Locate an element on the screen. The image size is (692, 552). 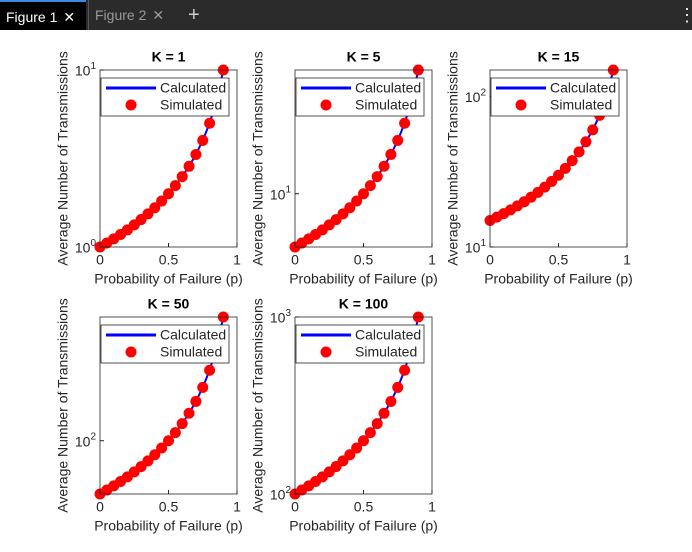
tab: Figure 2 ✕ is located at coordinates (132, 15).